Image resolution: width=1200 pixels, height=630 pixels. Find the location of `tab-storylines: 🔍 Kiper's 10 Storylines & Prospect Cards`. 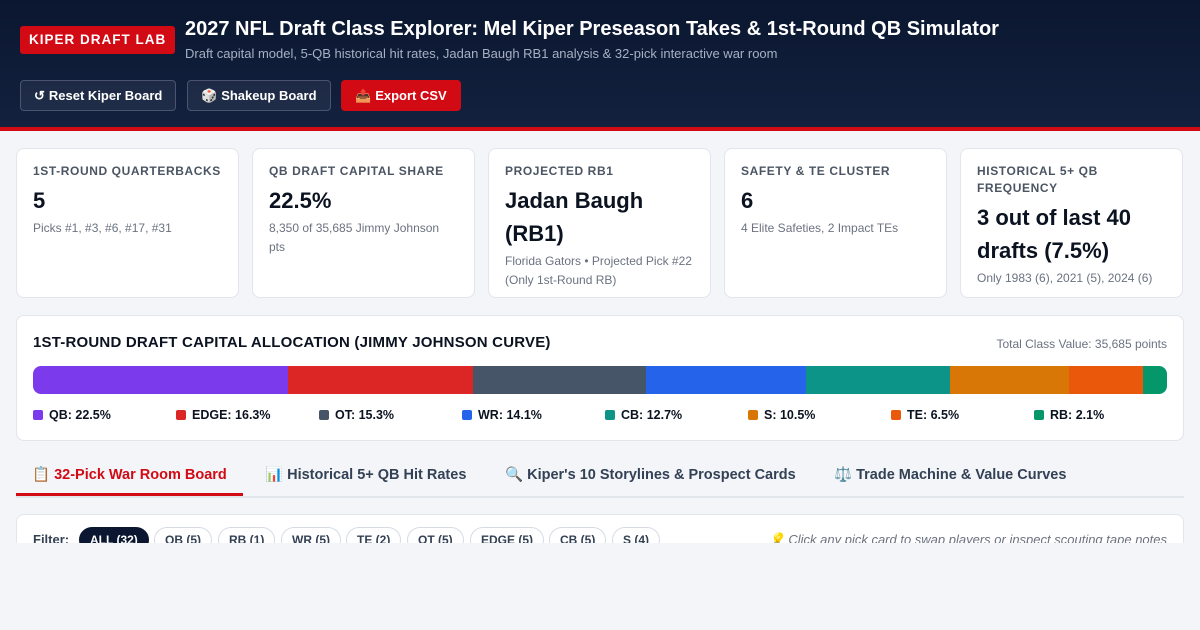

tab-storylines: 🔍 Kiper's 10 Storylines & Prospect Cards is located at coordinates (650, 477).